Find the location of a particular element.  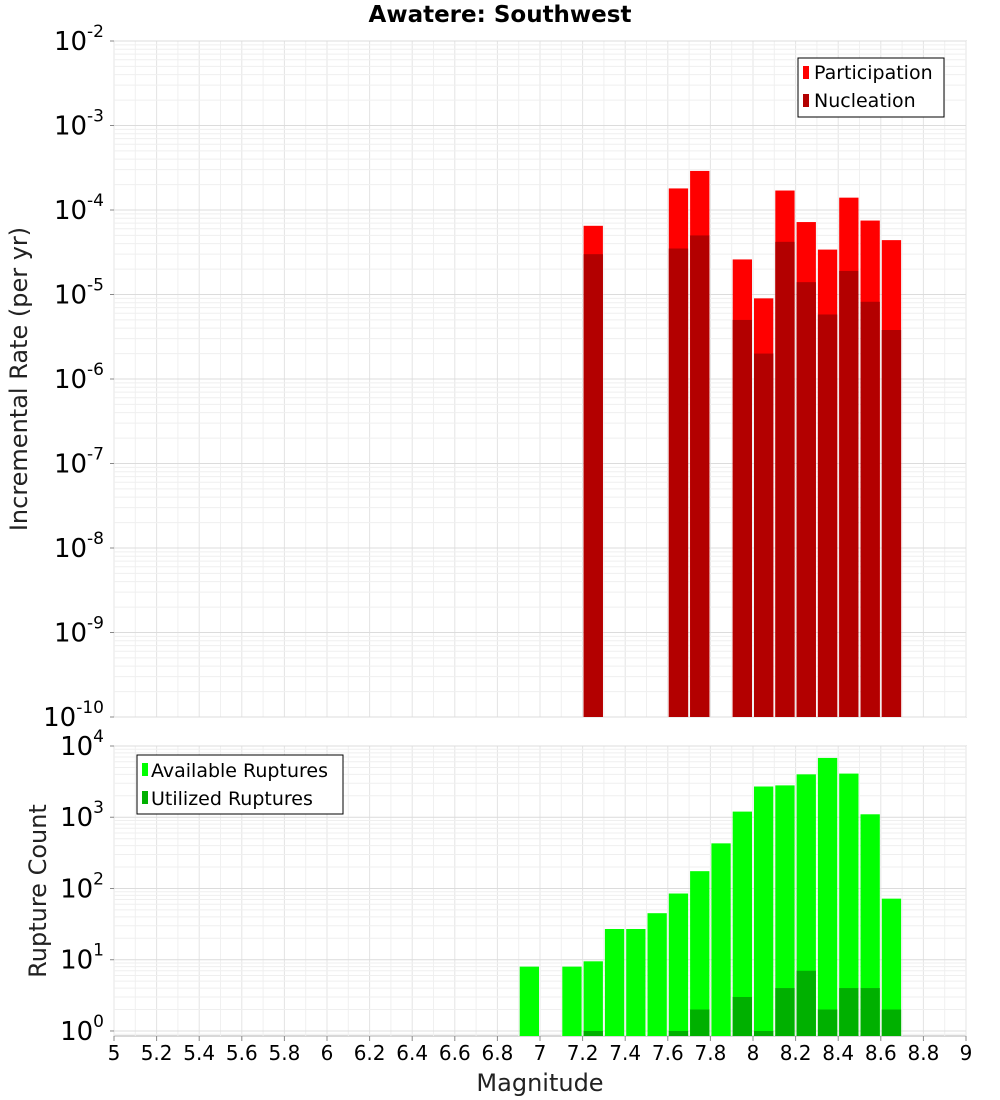

x-tick-label: 5.8 is located at coordinates (284, 1053).